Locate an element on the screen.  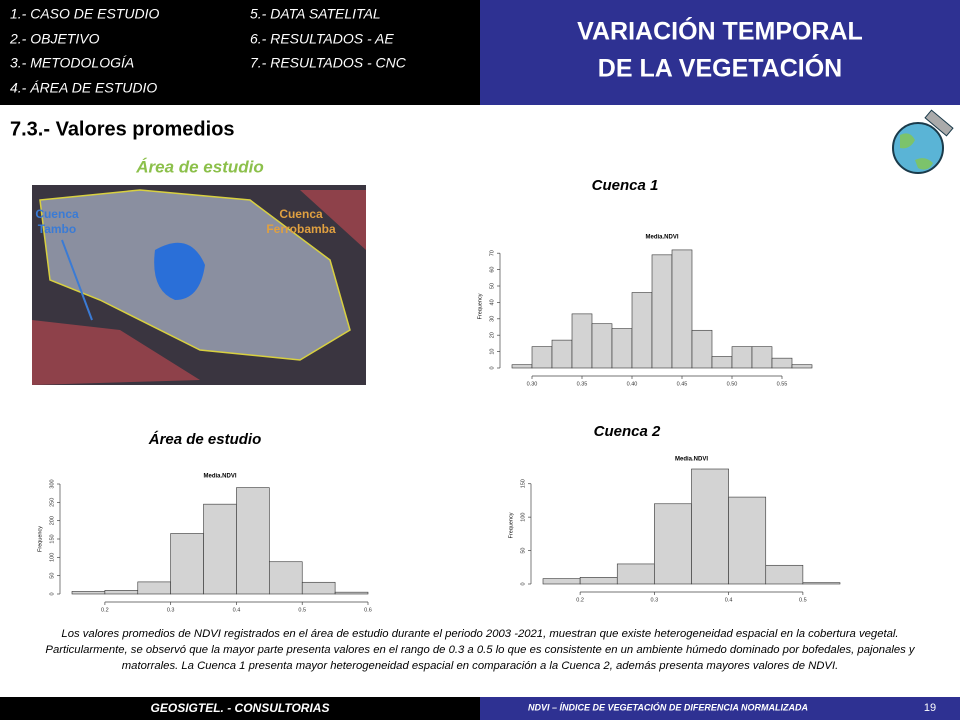
menu-item: 4.- ÁREA DE ESTUDIO is located at coordinates (83, 88).